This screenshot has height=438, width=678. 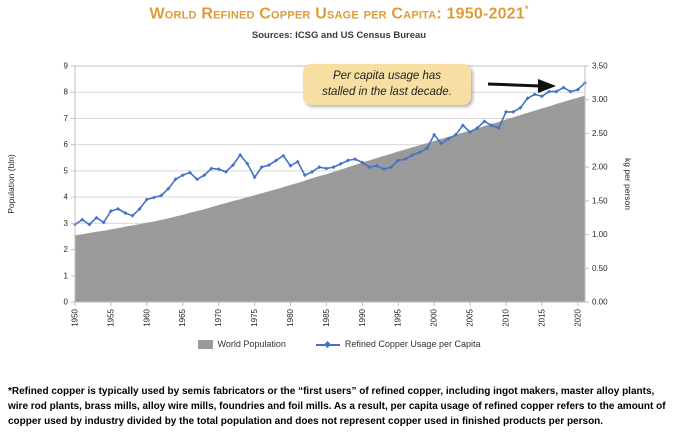 What do you see at coordinates (628, 184) in the screenshot?
I see `svg-text: kg per person` at bounding box center [628, 184].